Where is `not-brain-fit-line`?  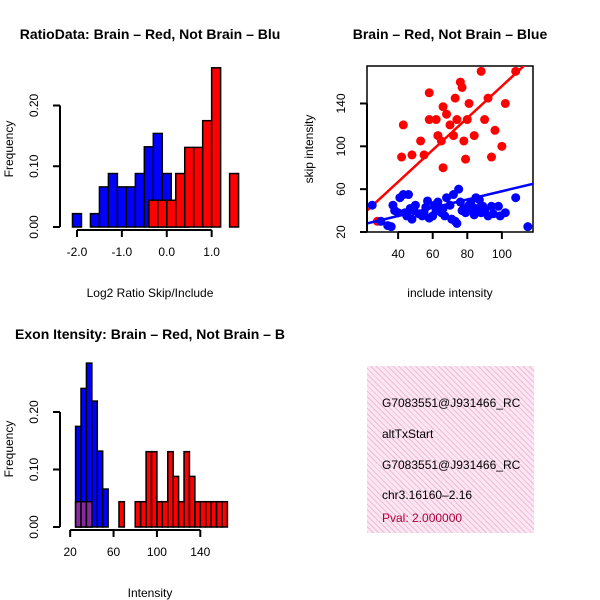 not-brain-fit-line is located at coordinates (450, 203).